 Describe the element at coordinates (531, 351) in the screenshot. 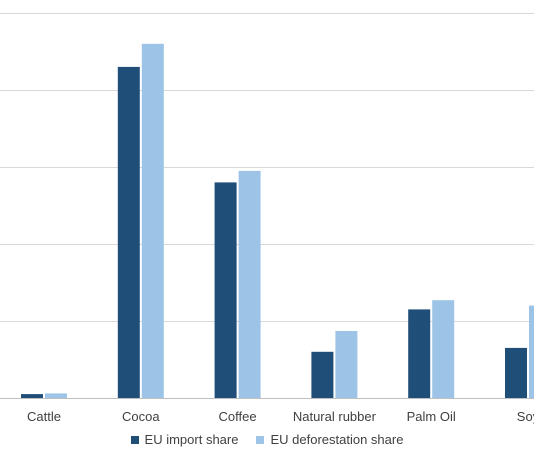

I see `bar-soy-deforestation` at that location.